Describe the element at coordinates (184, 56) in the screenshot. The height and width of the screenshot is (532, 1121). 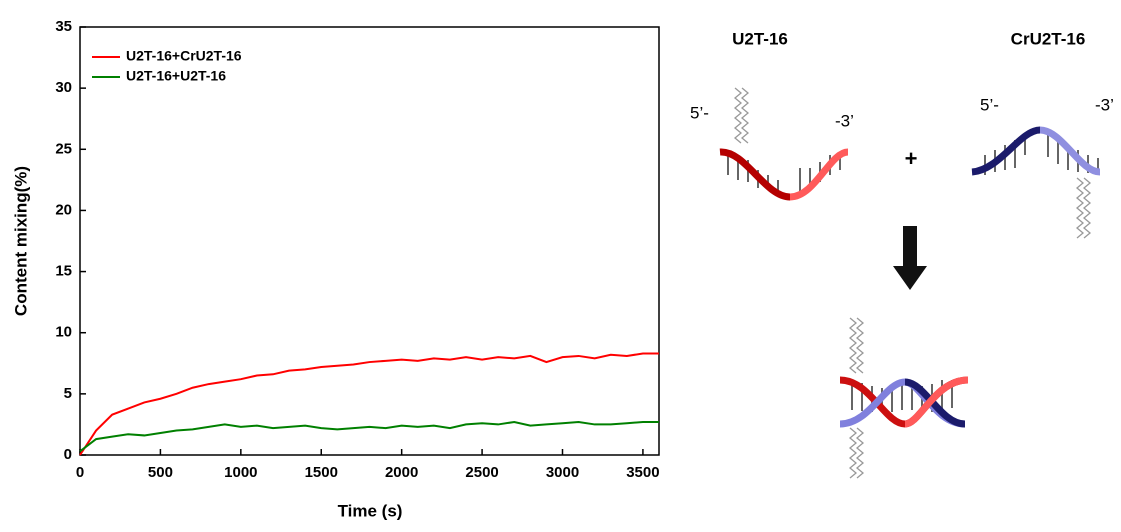
I see `legend-label: U2T-16+CrU2T-16` at that location.